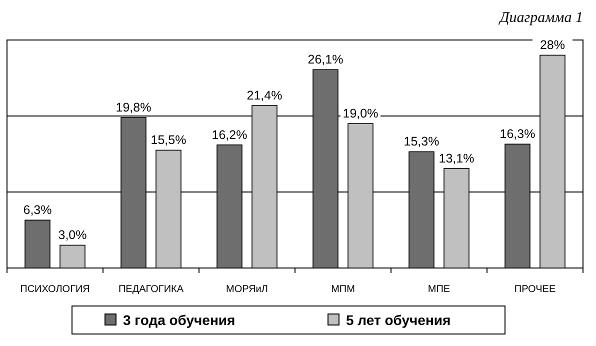 The width and height of the screenshot is (596, 346). Describe the element at coordinates (179, 320) in the screenshot. I see `legend-label: 3 года обучения` at that location.